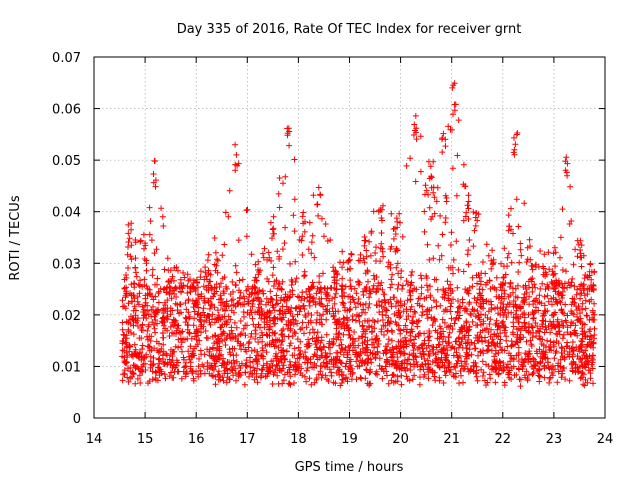 The height and width of the screenshot is (480, 640). I want to click on y-tick-label: 0.05, so click(66, 161).